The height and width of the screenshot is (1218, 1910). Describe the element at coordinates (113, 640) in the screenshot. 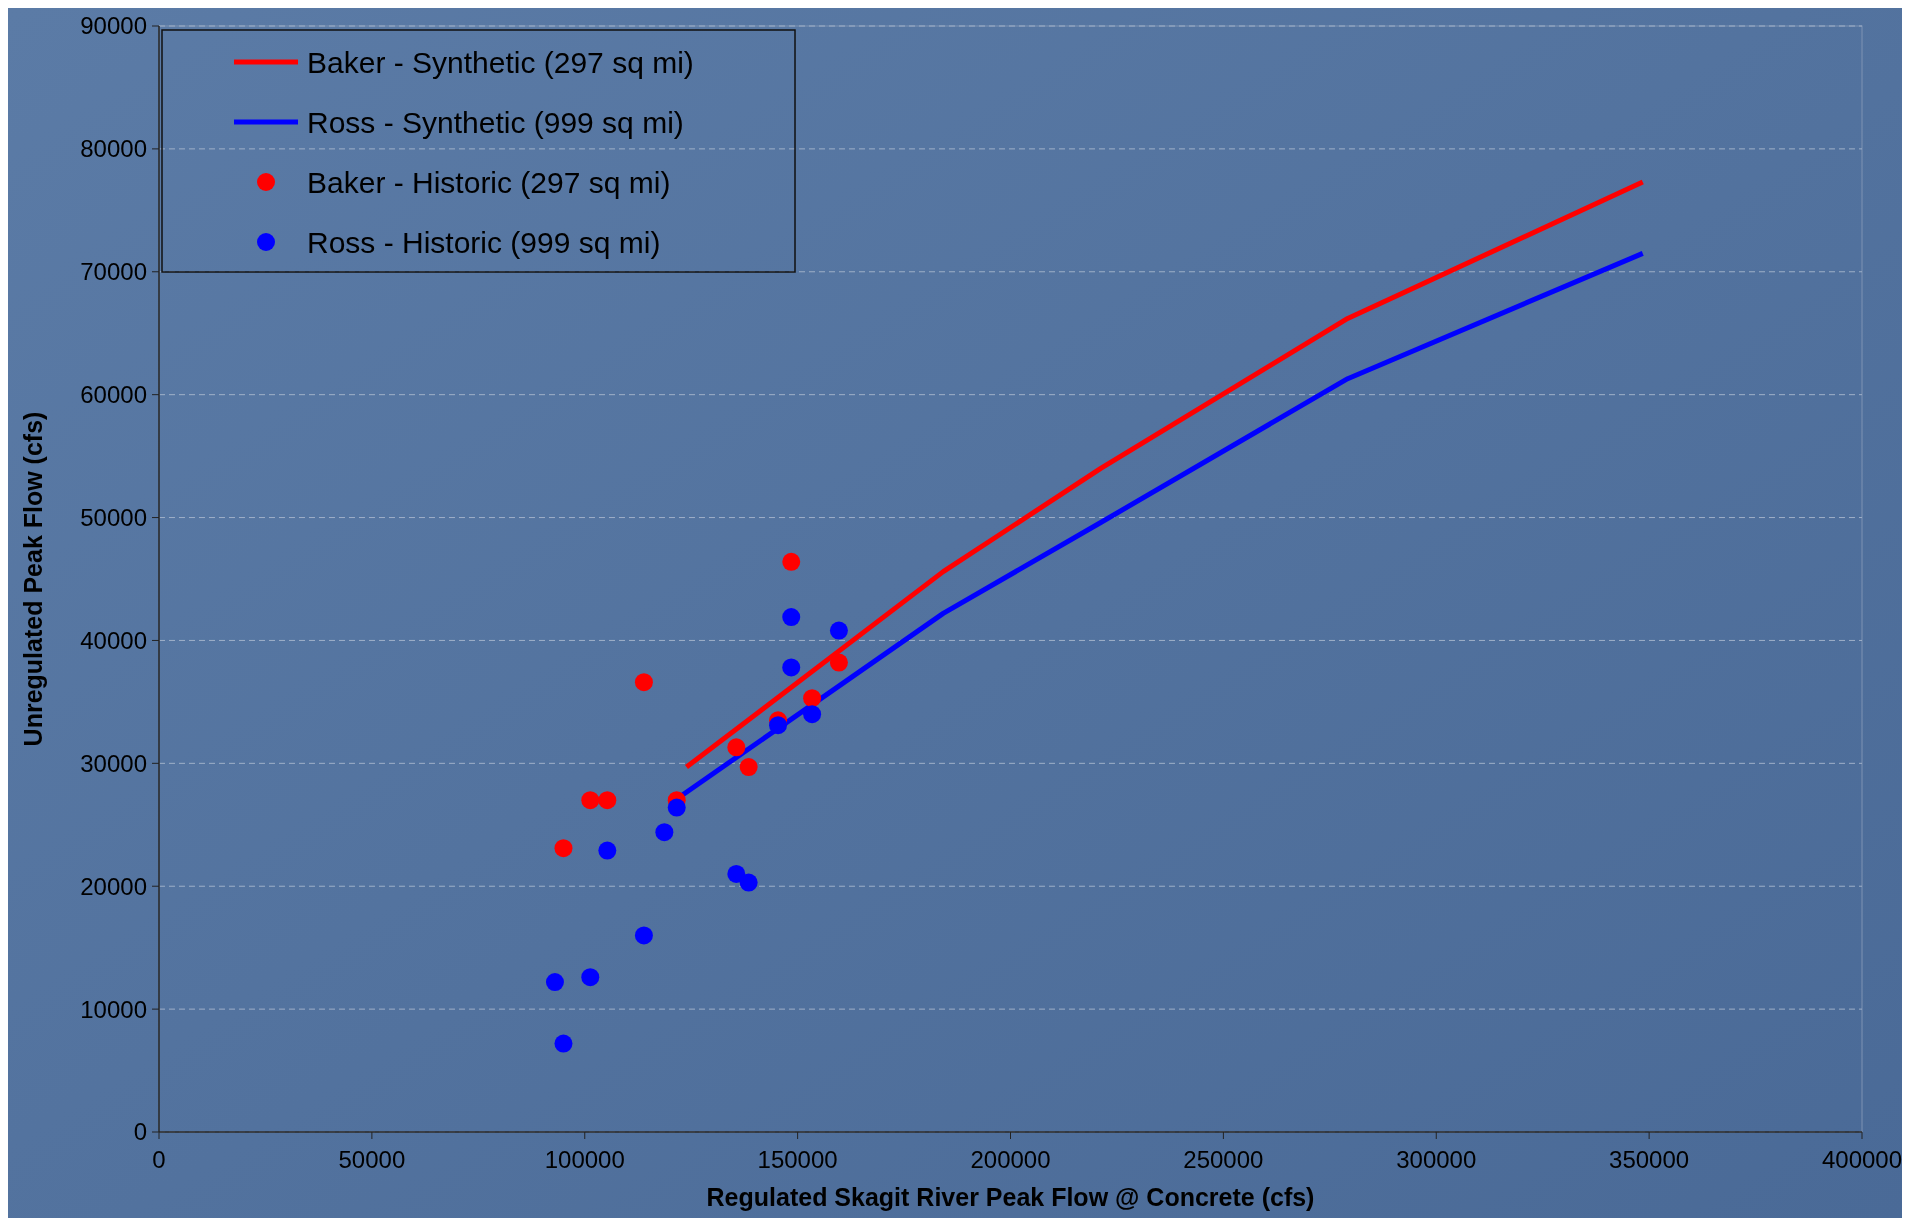

I see `y-tick-label: 40000` at that location.